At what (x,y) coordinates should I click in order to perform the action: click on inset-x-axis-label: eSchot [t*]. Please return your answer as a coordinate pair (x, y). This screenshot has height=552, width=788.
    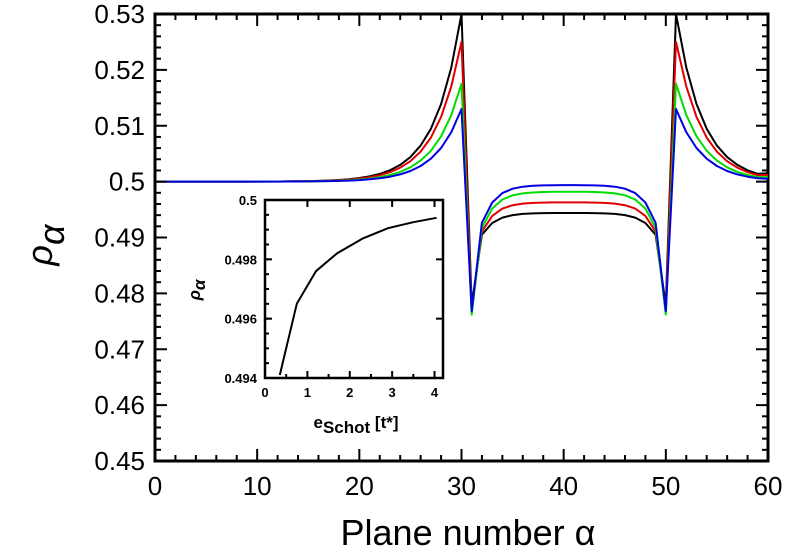
    Looking at the image, I should click on (355, 425).